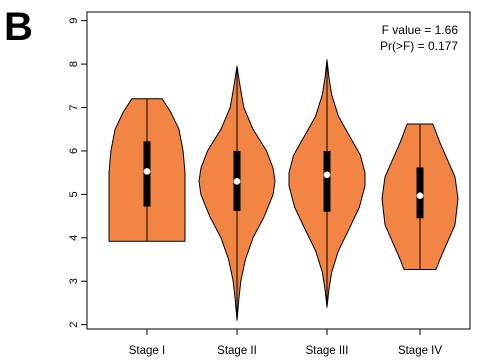  What do you see at coordinates (74, 64) in the screenshot?
I see `y-tick-label: 8` at bounding box center [74, 64].